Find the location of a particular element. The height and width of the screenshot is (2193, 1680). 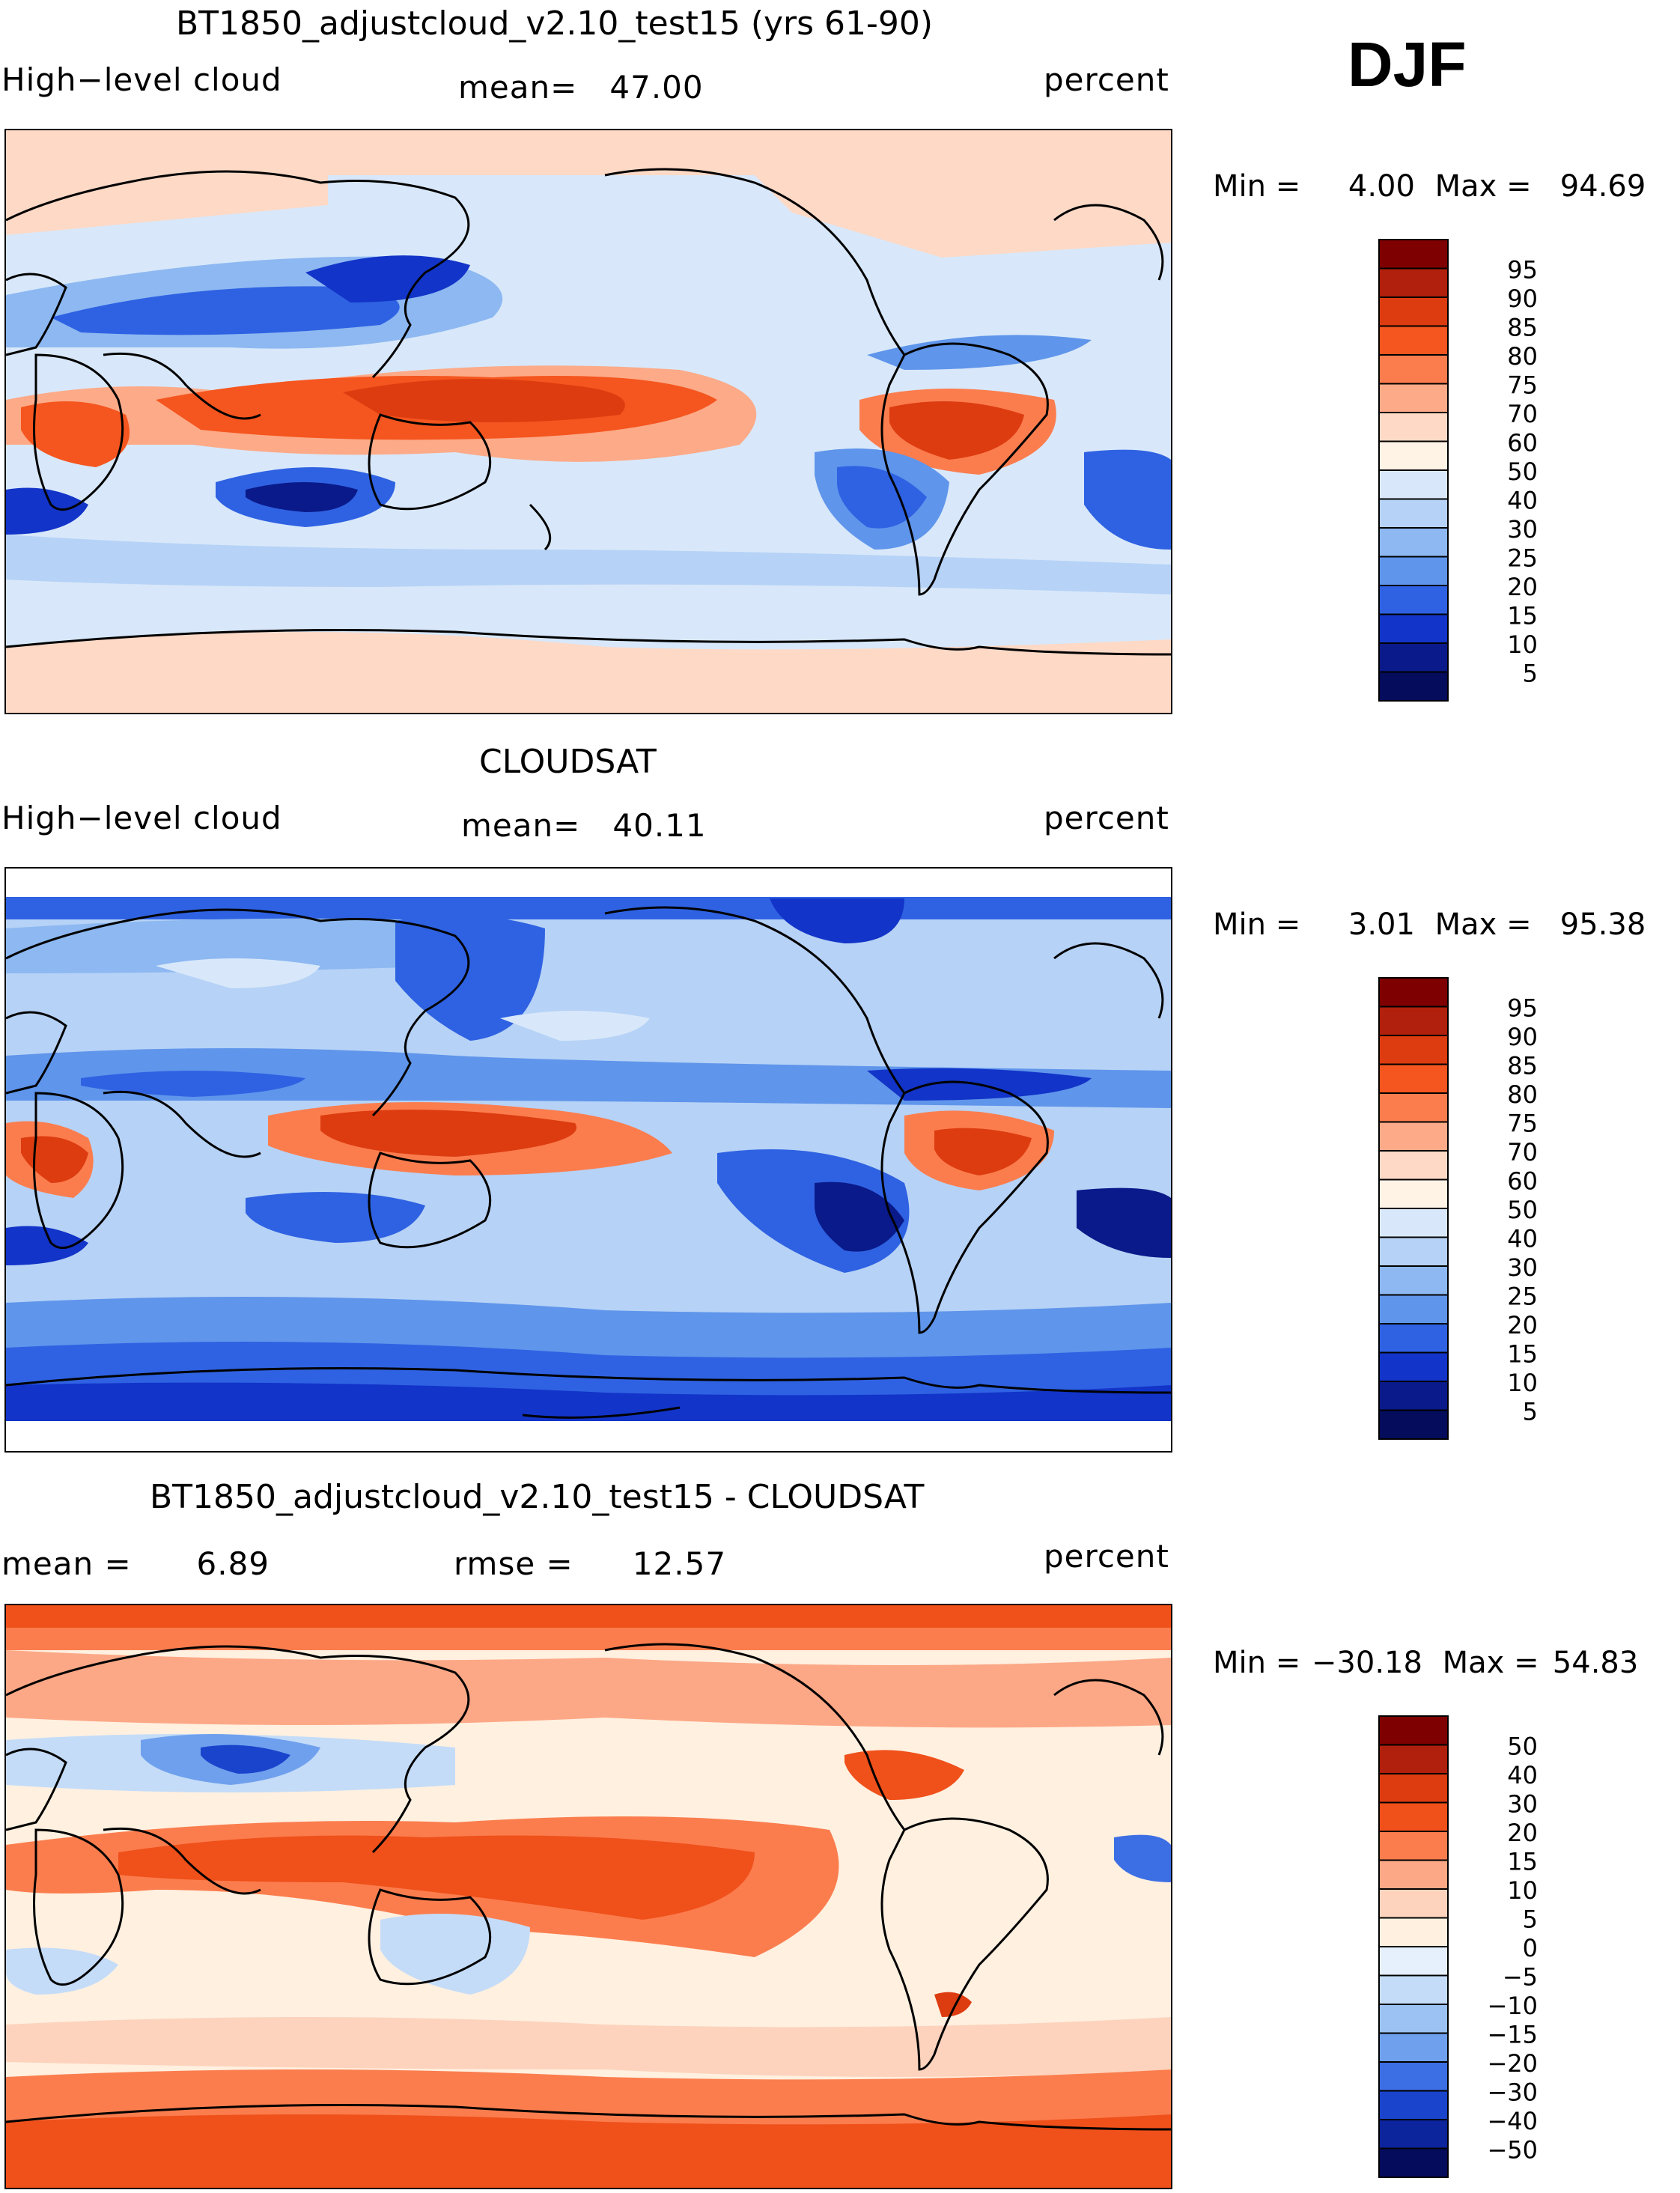

colorbar-tick-label: −30 is located at coordinates (1512, 2092).